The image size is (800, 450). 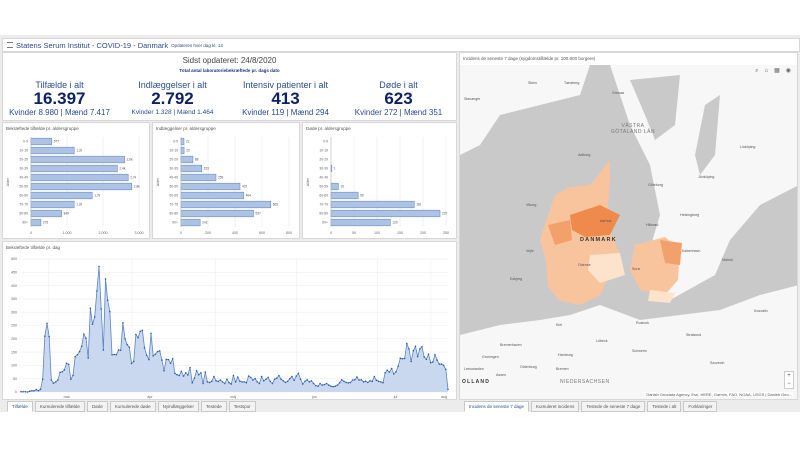 I want to click on menu-icon, so click(x=10, y=45).